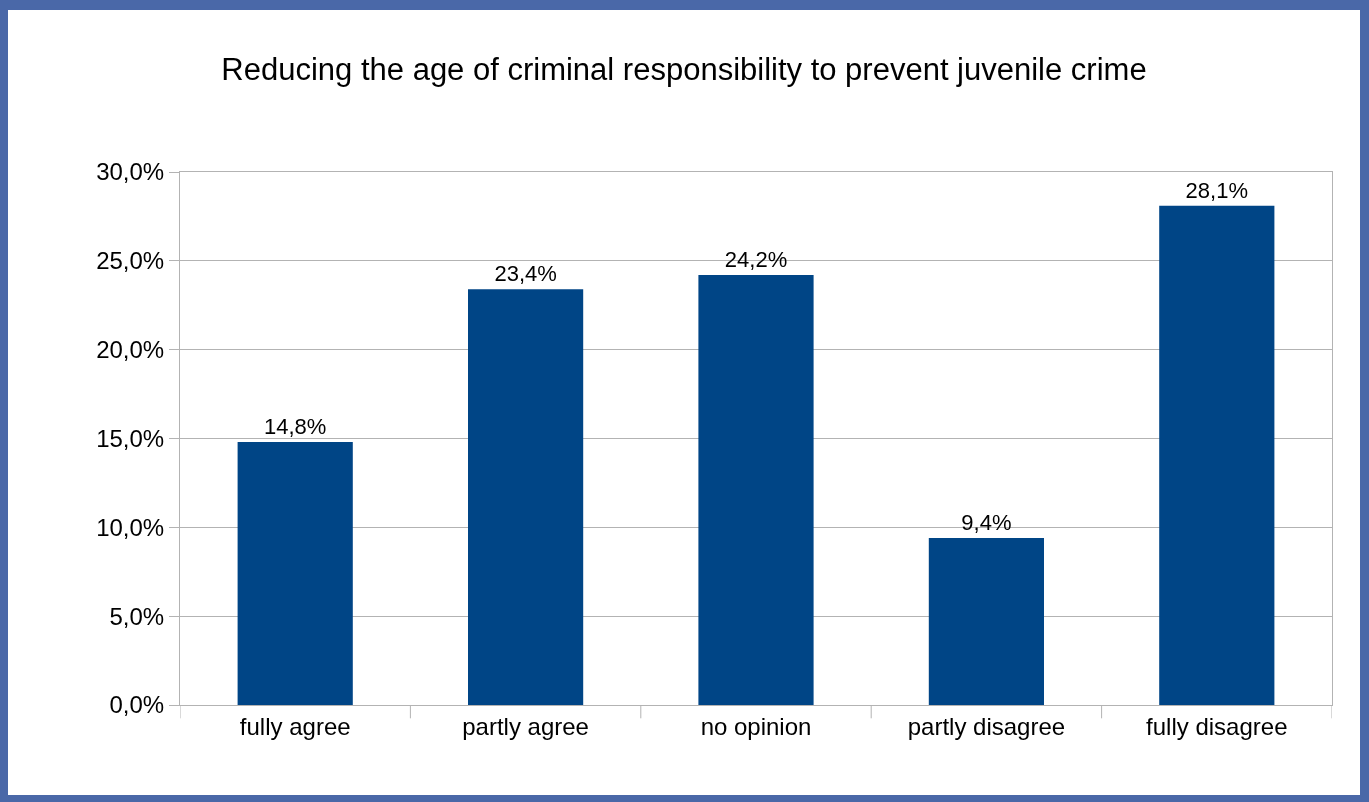  Describe the element at coordinates (130, 350) in the screenshot. I see `y-tick-label: 20,0%` at that location.